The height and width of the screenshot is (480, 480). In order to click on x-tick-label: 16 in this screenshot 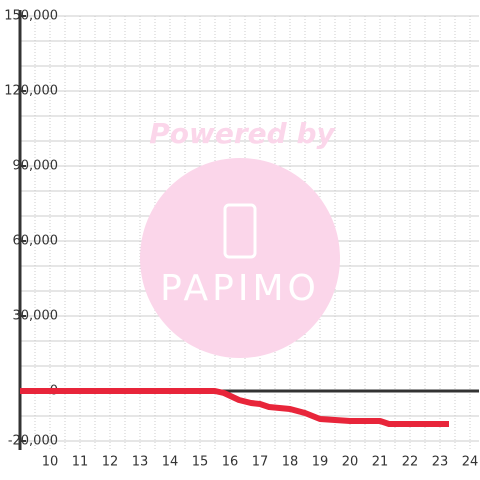, I will do `click(230, 462)`.